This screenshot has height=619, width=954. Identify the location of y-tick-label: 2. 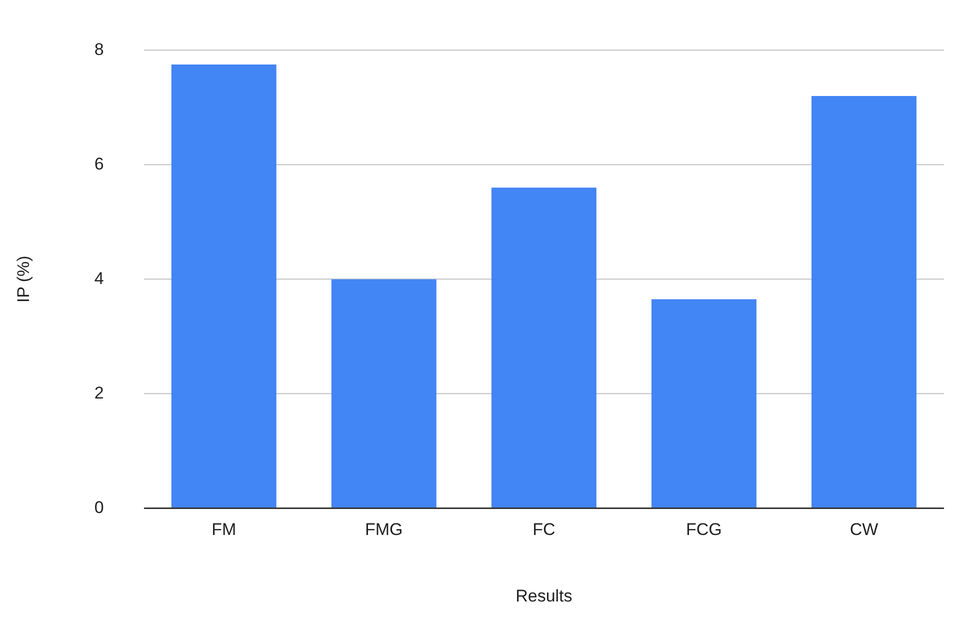
(99, 392).